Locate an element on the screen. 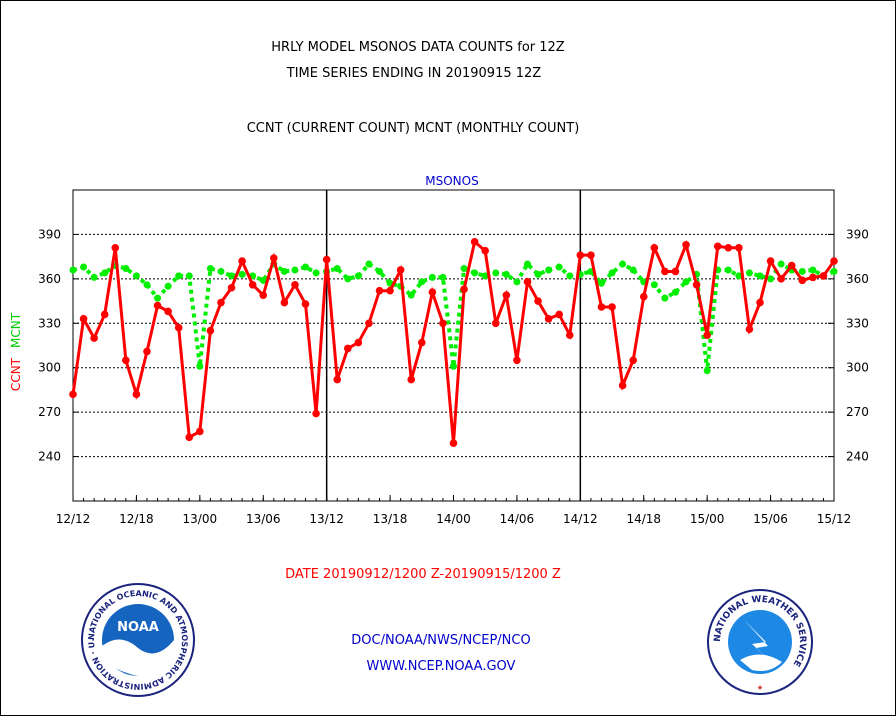 Image resolution: width=896 pixels, height=716 pixels. x-tick-label: 15/12 is located at coordinates (834, 519).